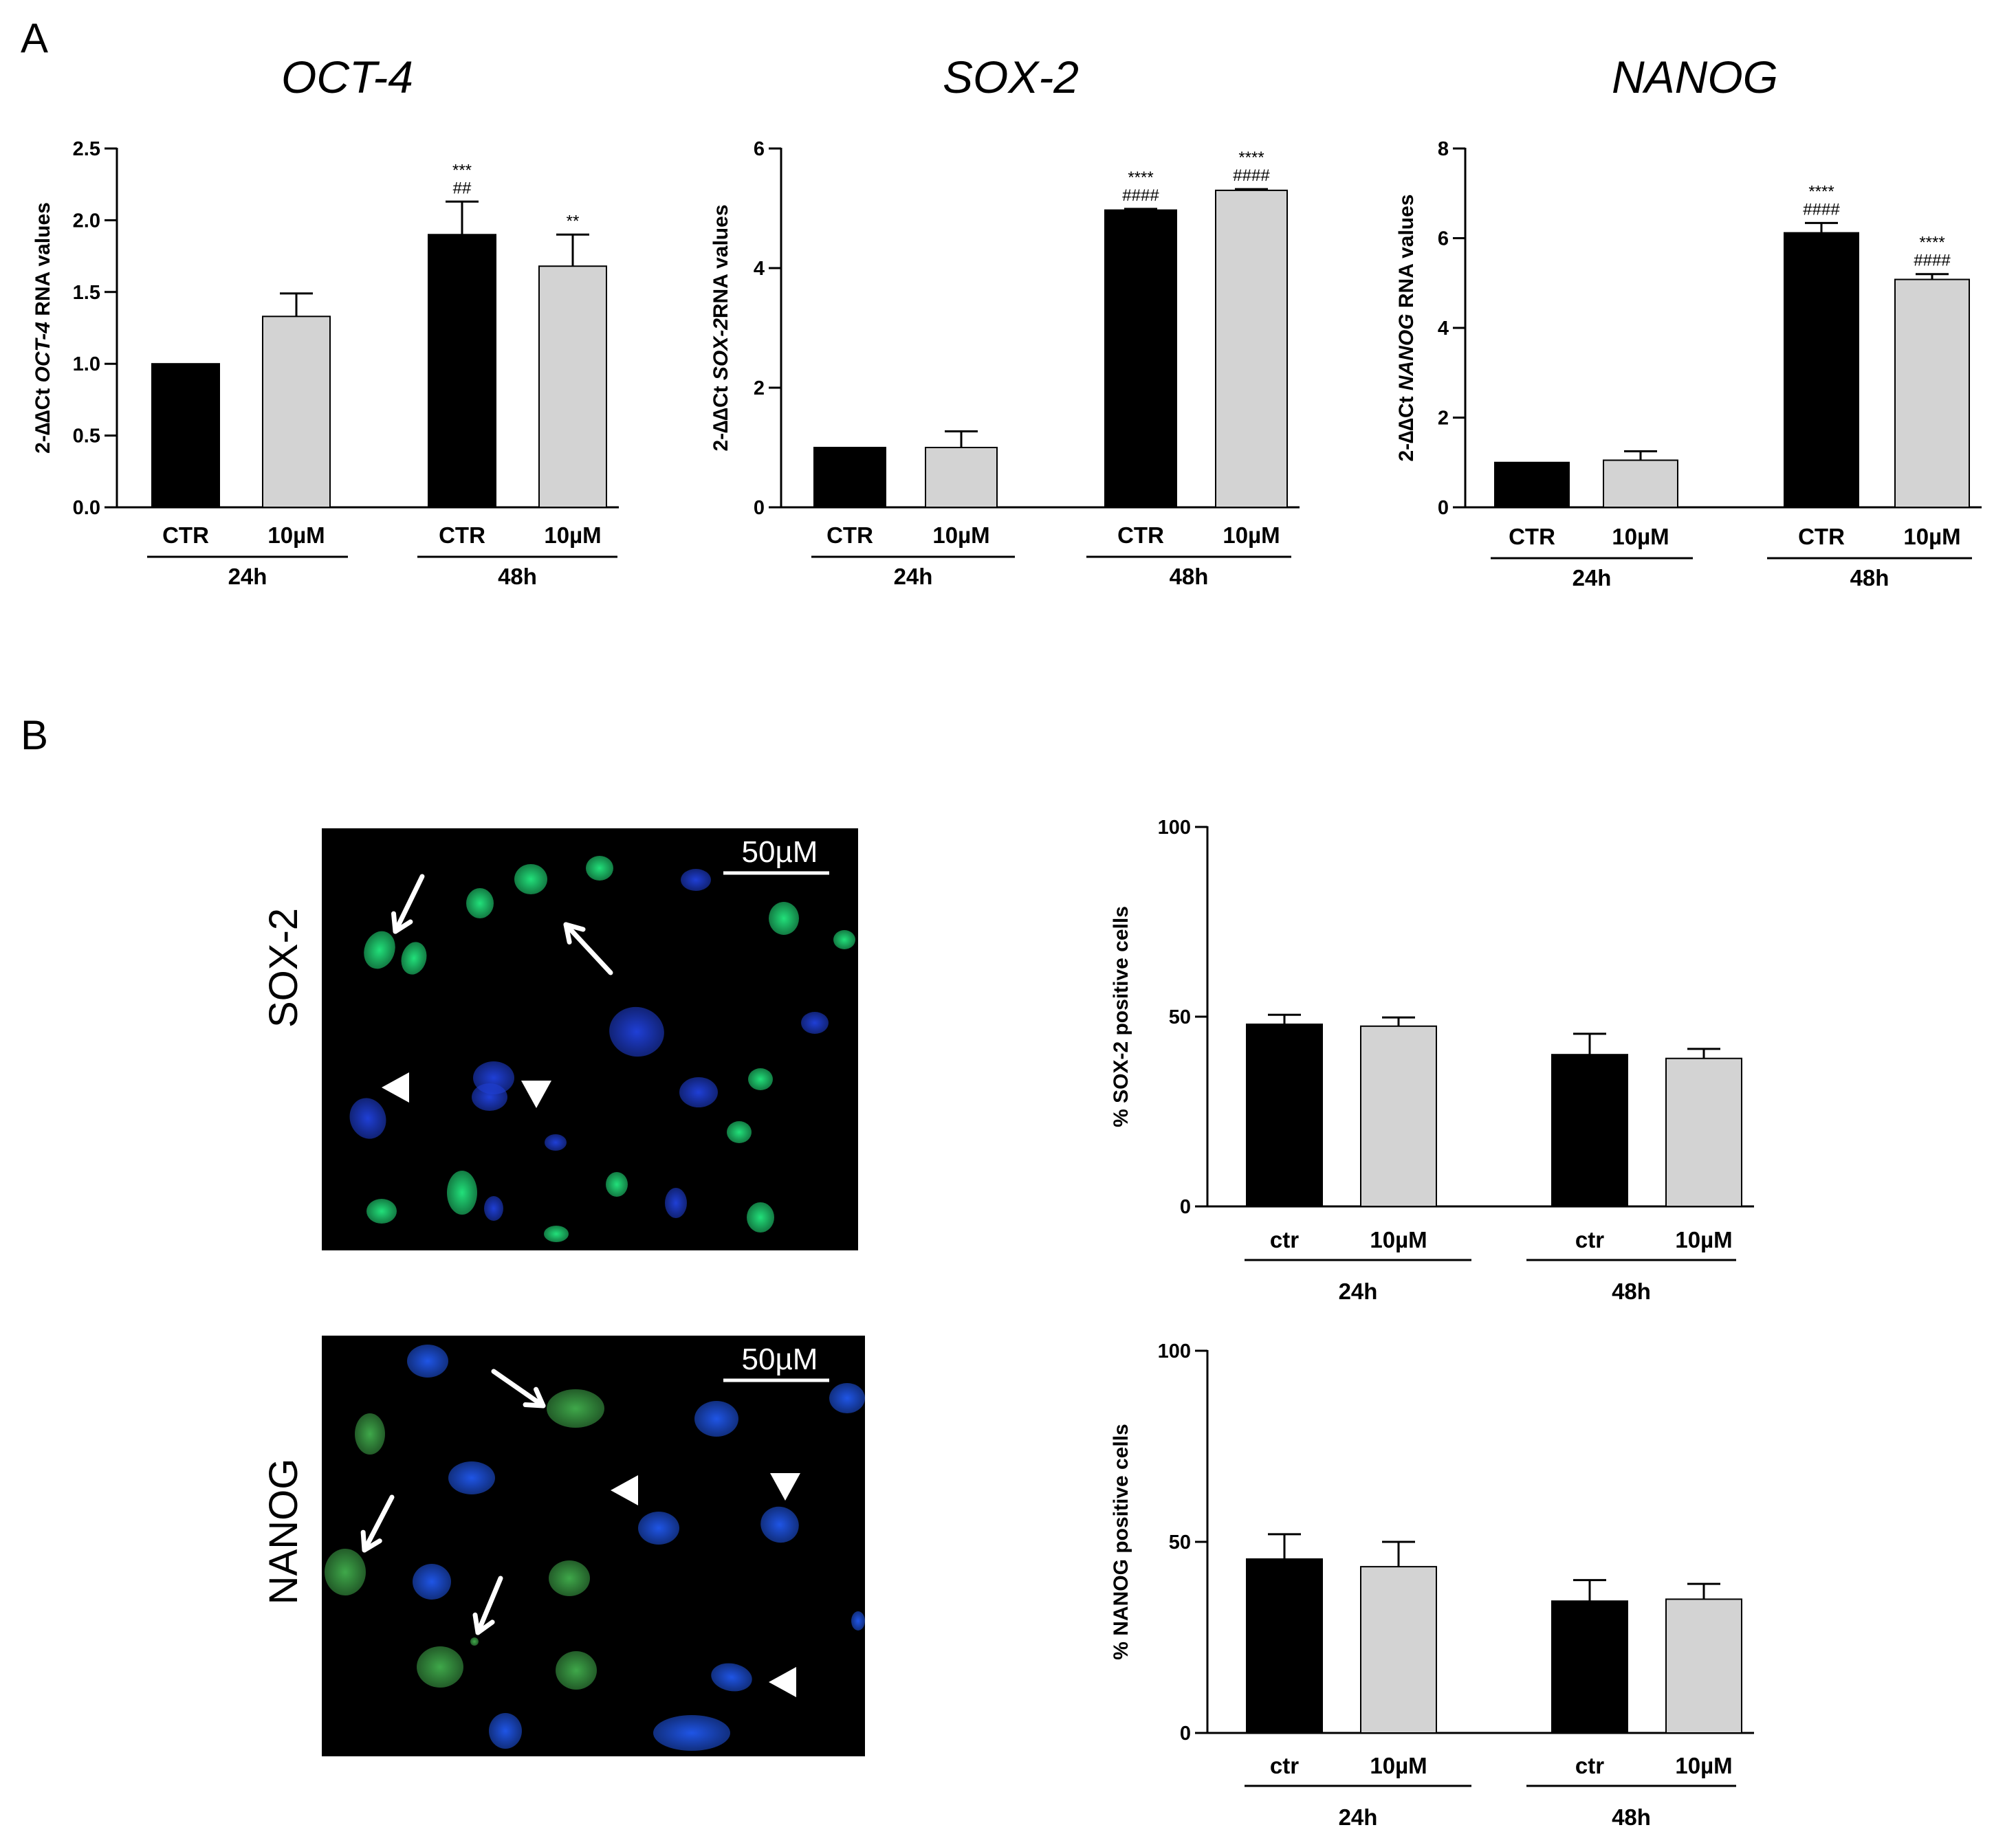 This screenshot has width=2016, height=1845. Describe the element at coordinates (780, 1359) in the screenshot. I see `scale-bar-label-nanog: 50µM` at that location.